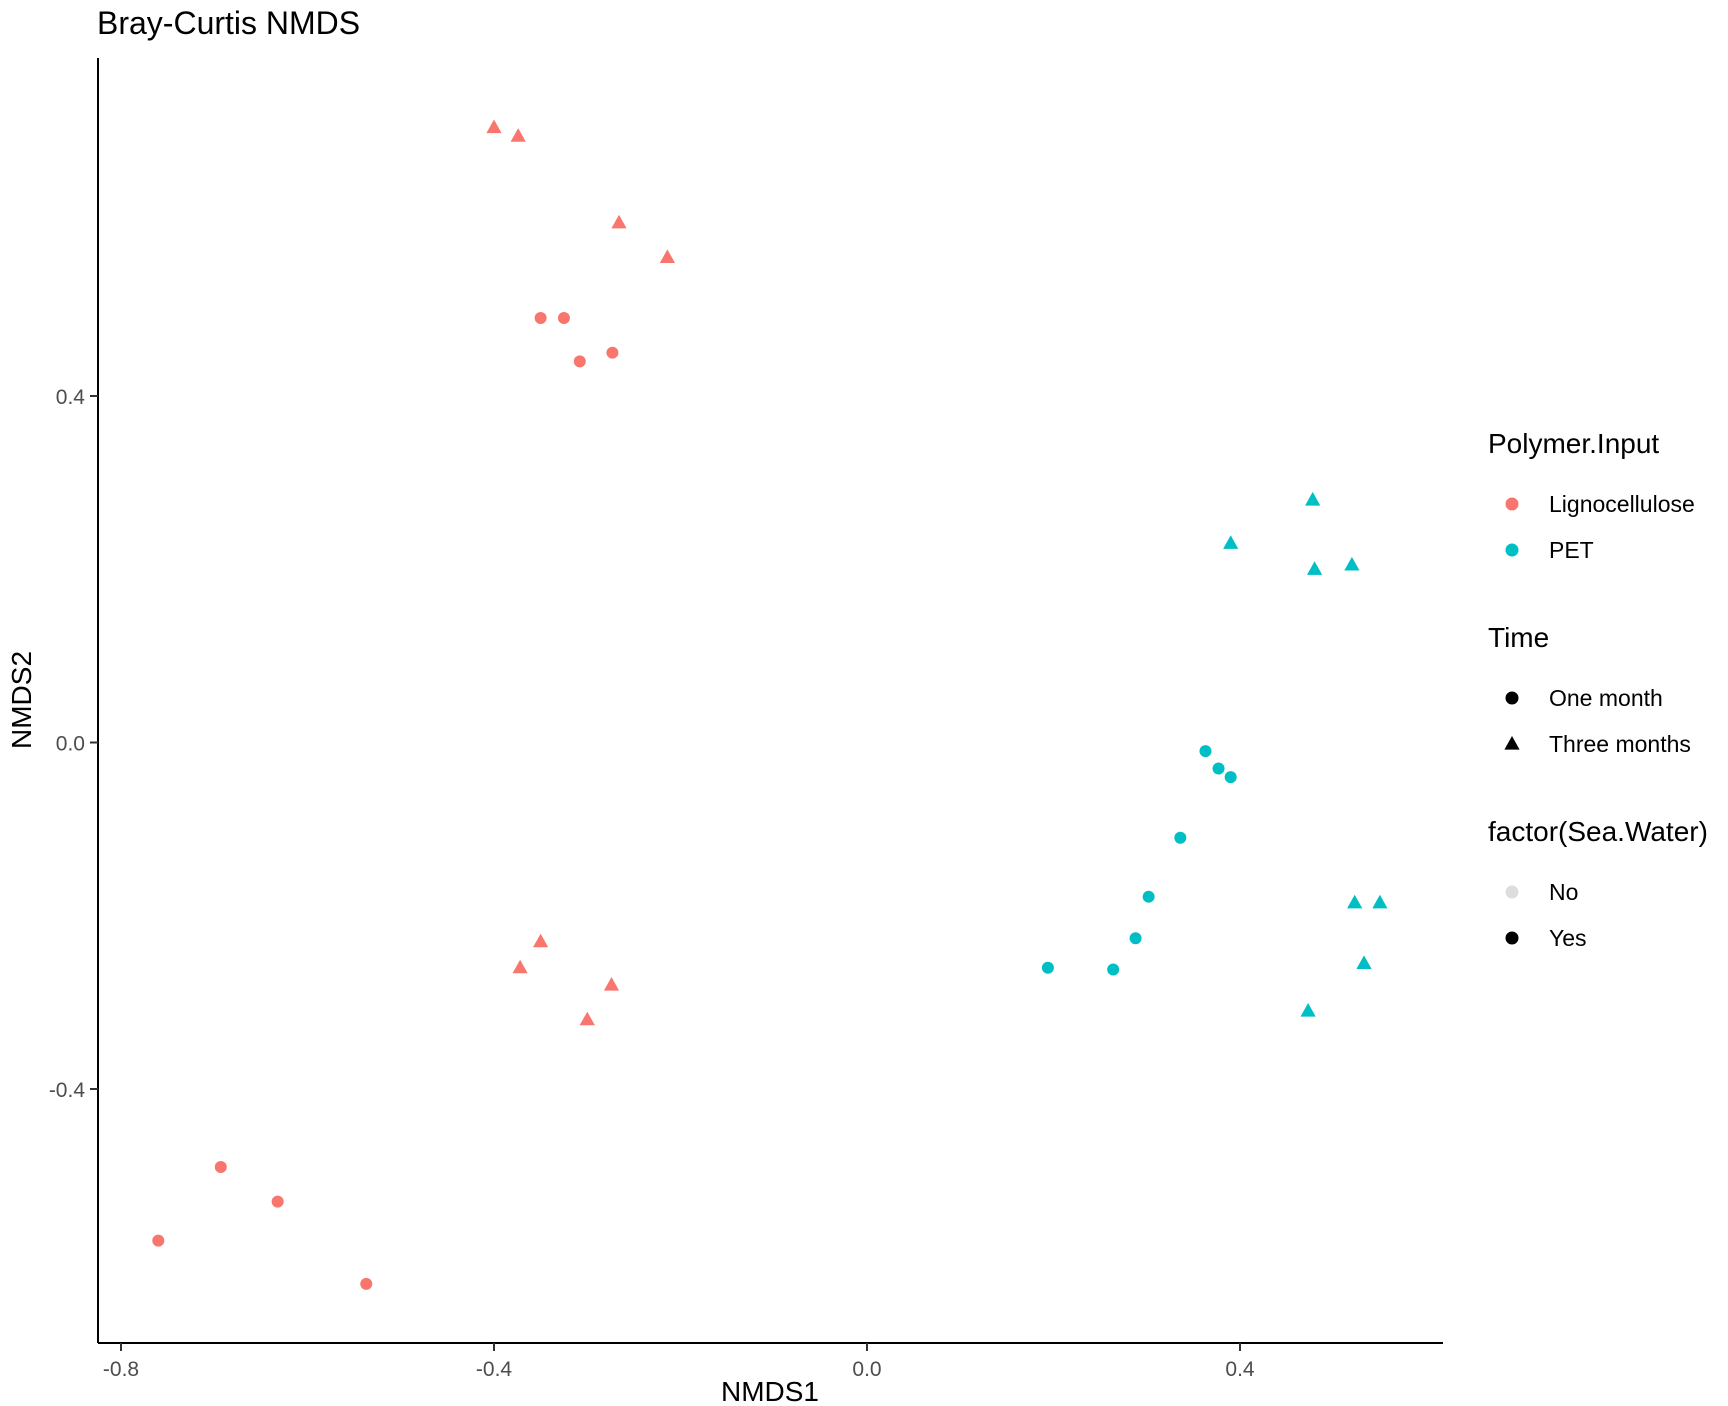  What do you see at coordinates (1573, 443) in the screenshot?
I see `legend-title: Polymer.Input` at bounding box center [1573, 443].